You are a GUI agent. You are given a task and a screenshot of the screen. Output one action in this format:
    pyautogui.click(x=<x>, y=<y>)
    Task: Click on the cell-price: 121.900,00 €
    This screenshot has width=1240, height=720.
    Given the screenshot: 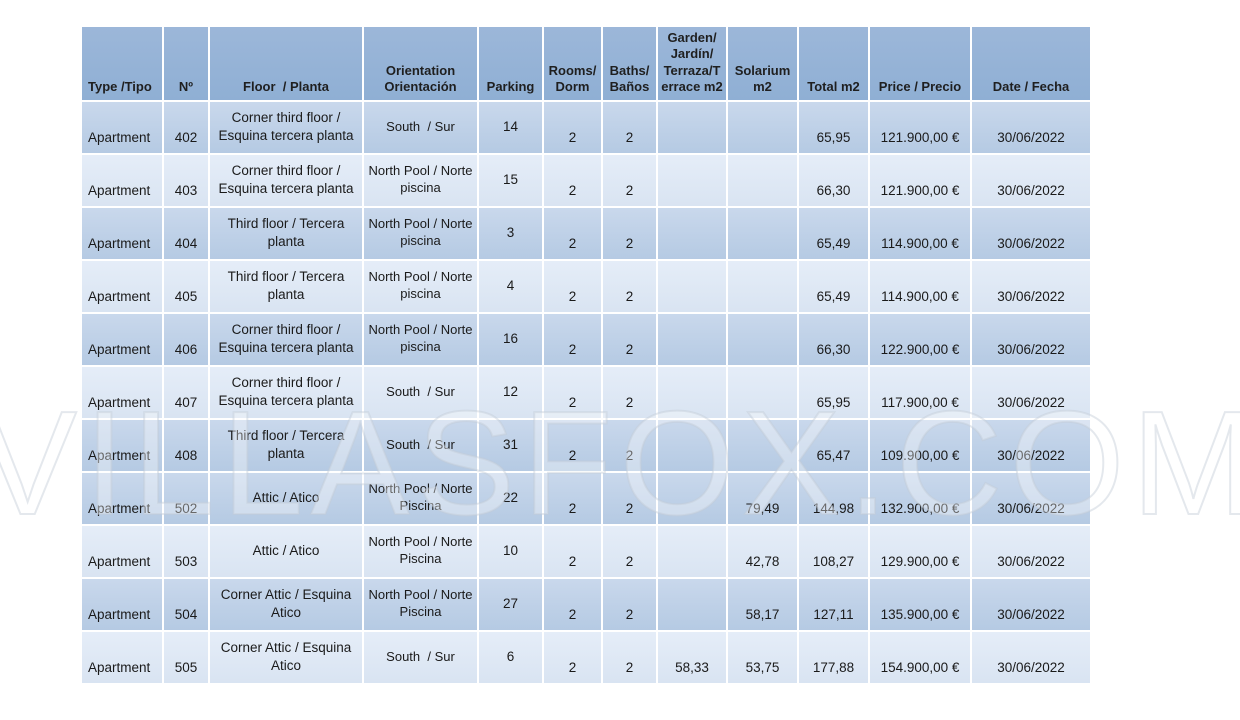 What is the action you would take?
    pyautogui.click(x=920, y=180)
    